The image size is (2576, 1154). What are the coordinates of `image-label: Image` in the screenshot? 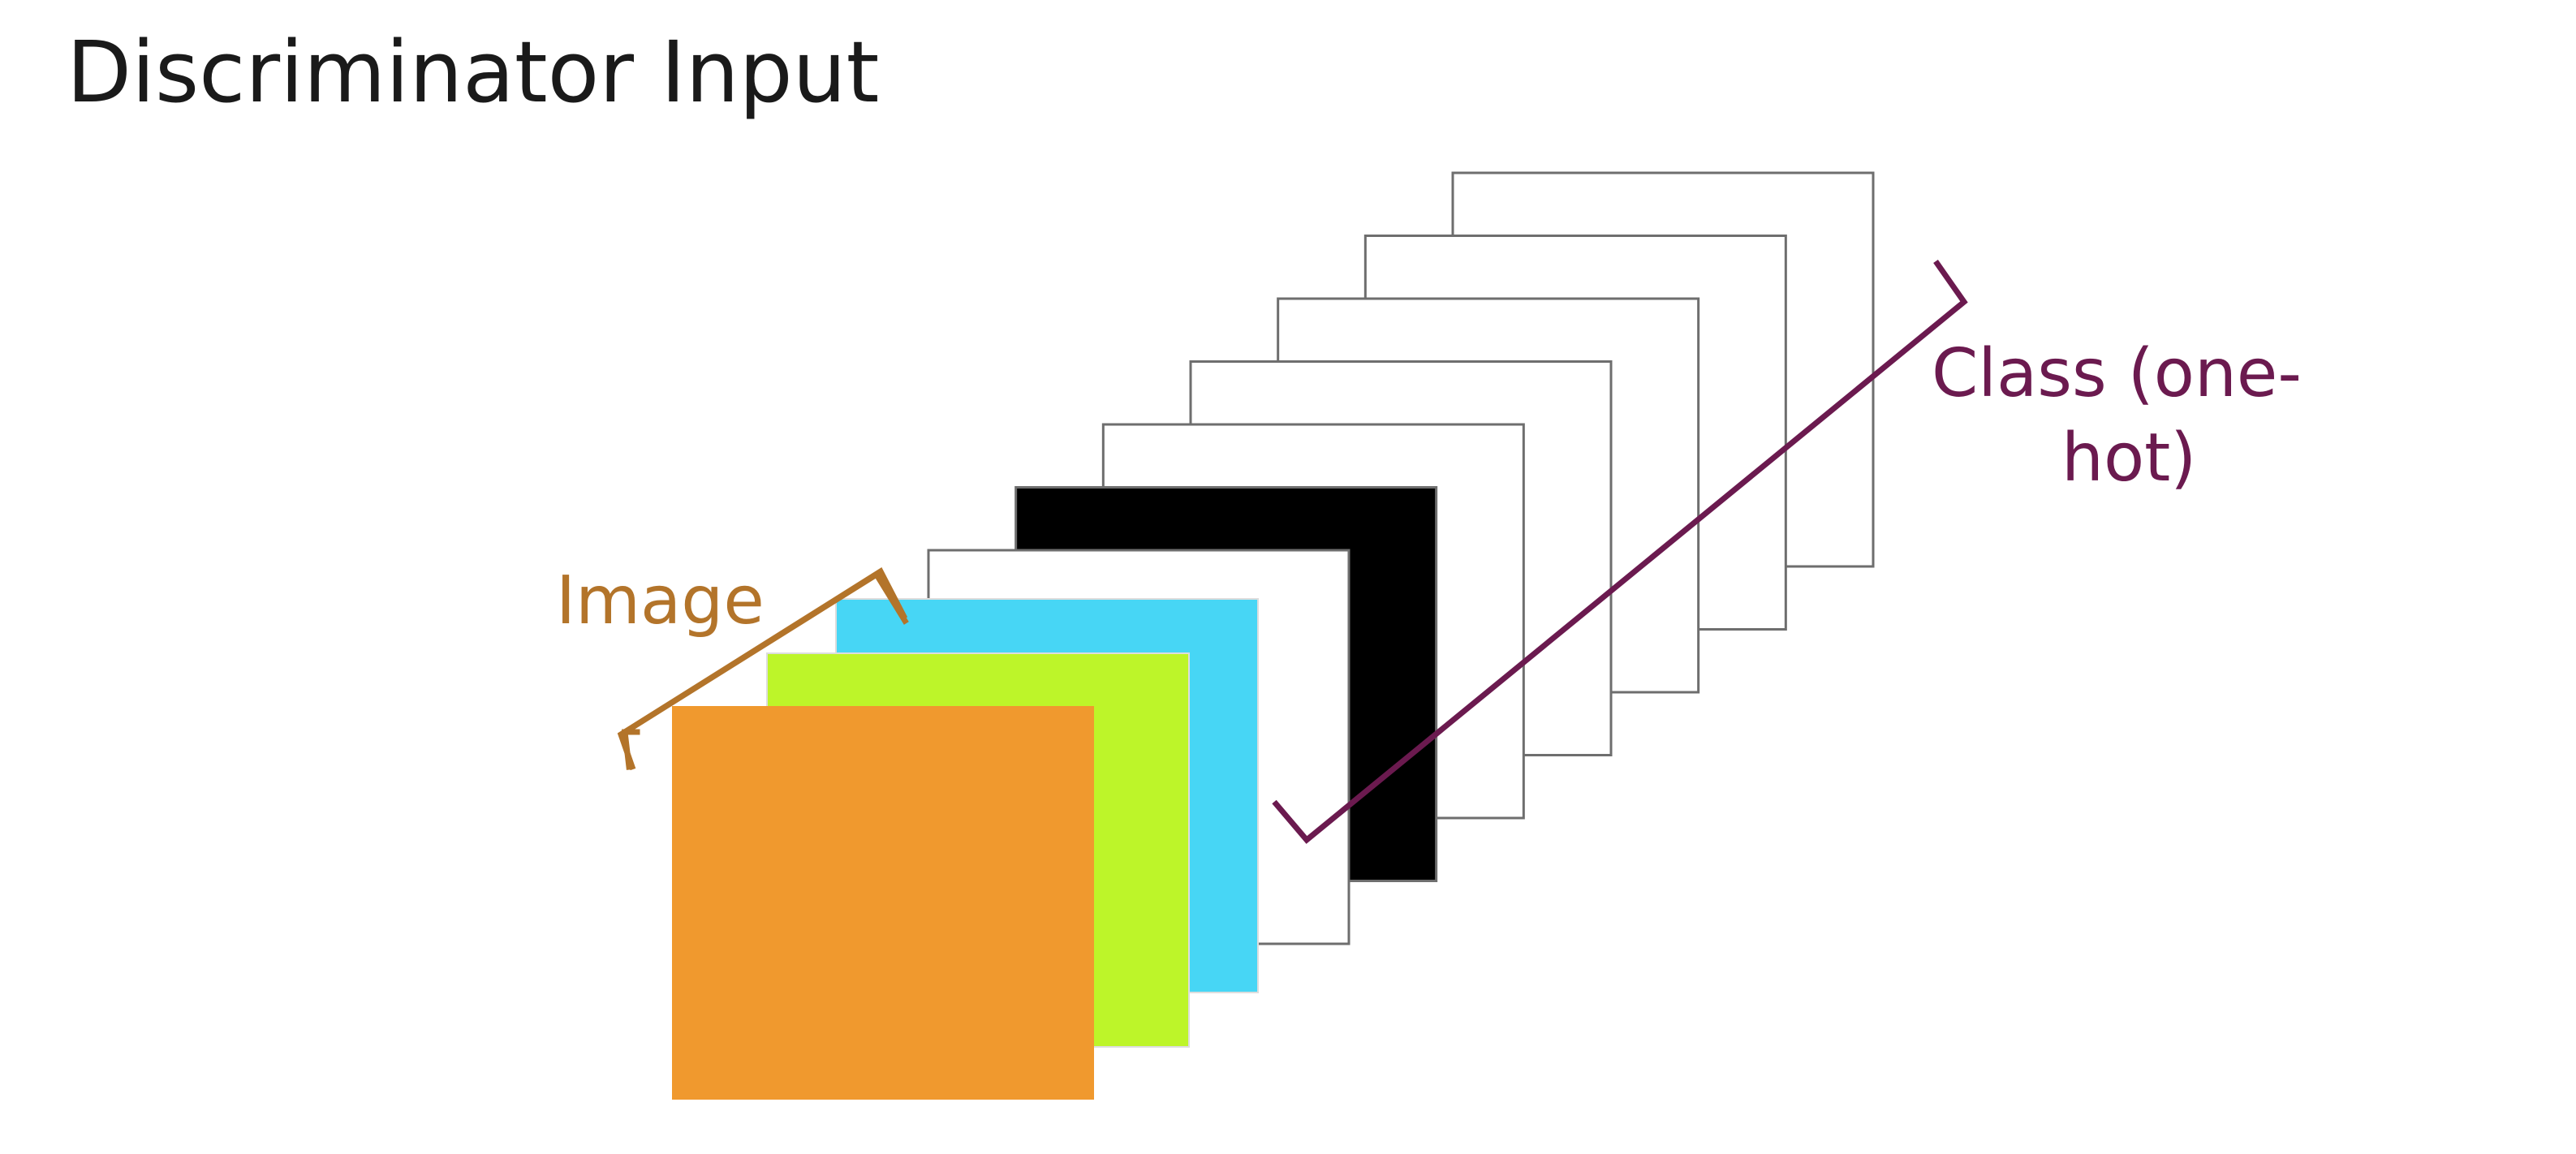 It's located at (661, 601).